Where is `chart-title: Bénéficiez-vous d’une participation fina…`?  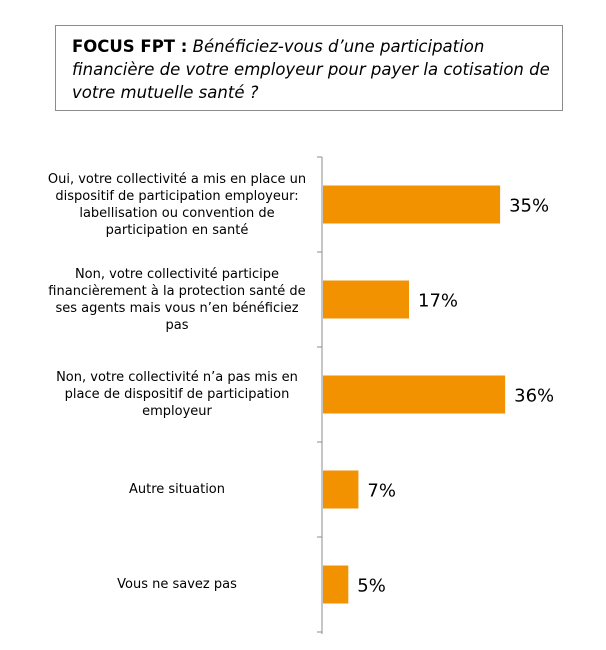 chart-title: Bénéficiez-vous d’une participation fina… is located at coordinates (311, 69).